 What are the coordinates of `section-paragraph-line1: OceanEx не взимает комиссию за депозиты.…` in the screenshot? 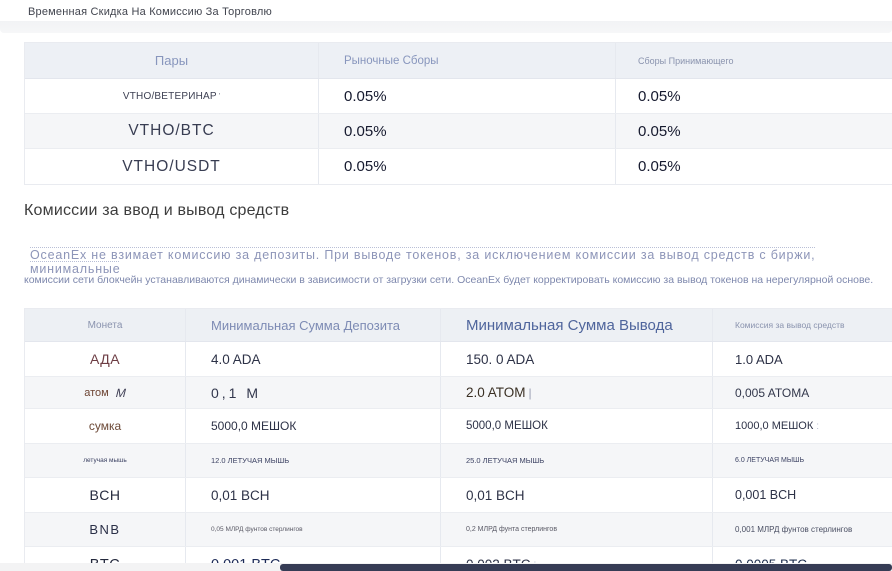 It's located at (423, 262).